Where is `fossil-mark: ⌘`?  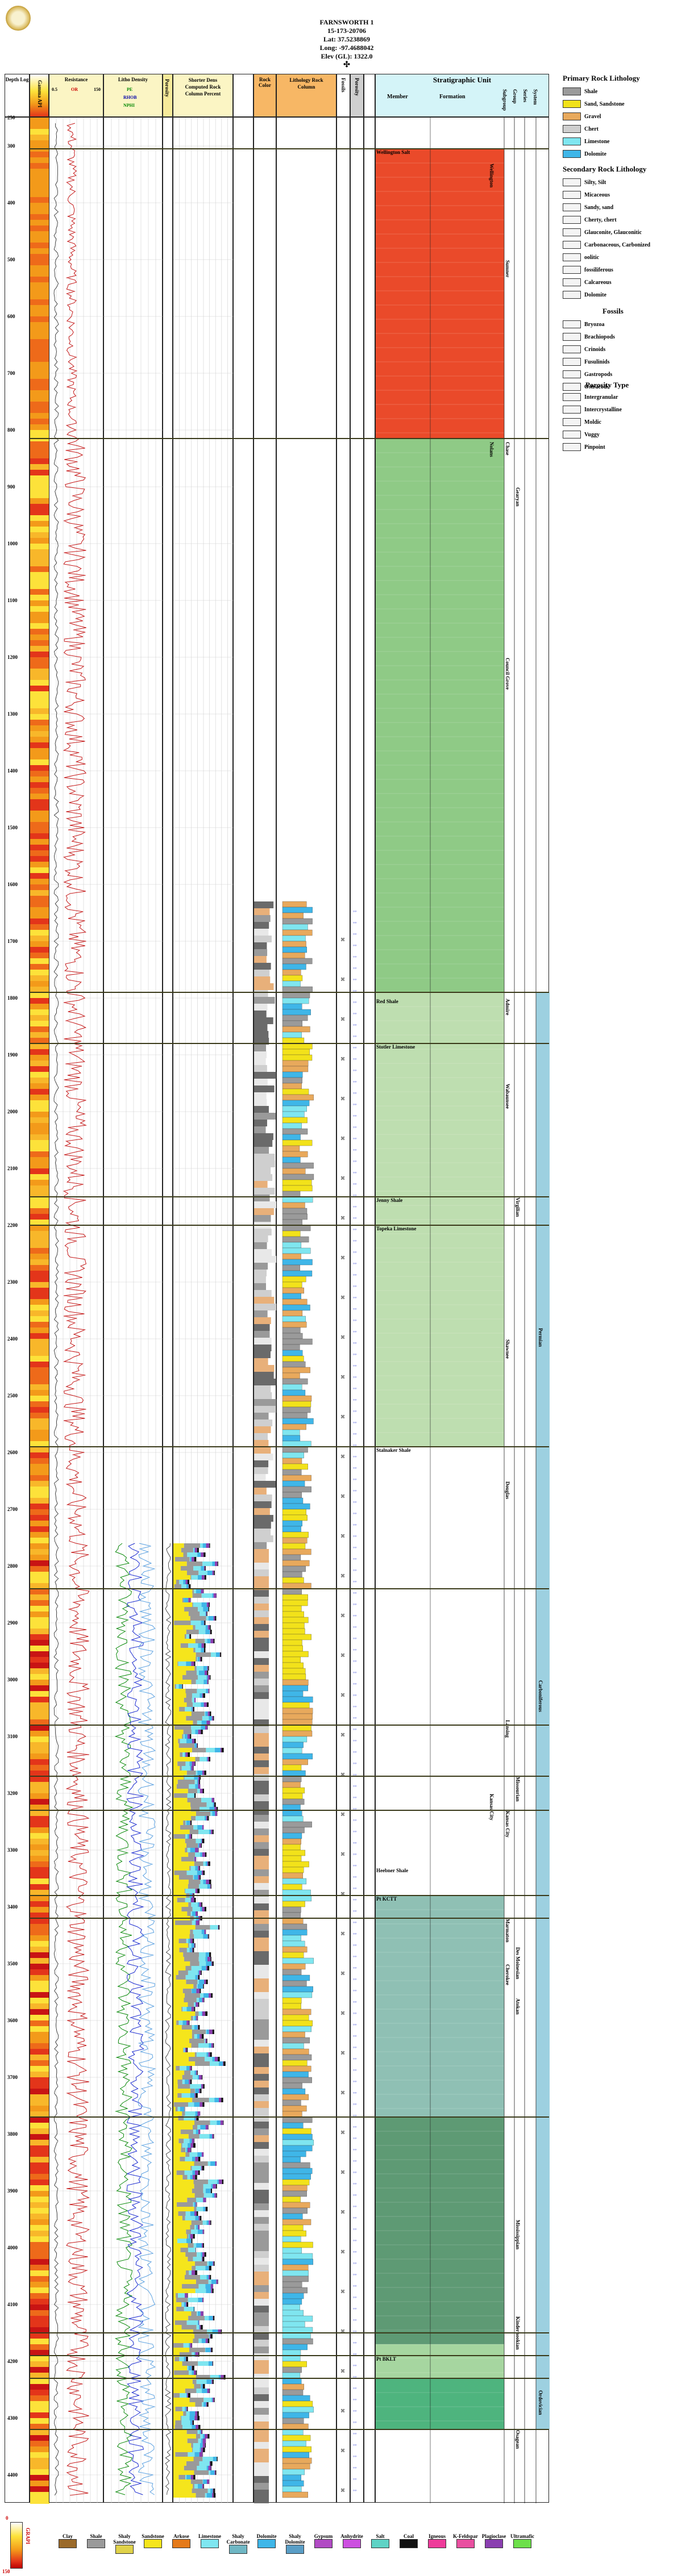 fossil-mark: ⌘ is located at coordinates (343, 1059).